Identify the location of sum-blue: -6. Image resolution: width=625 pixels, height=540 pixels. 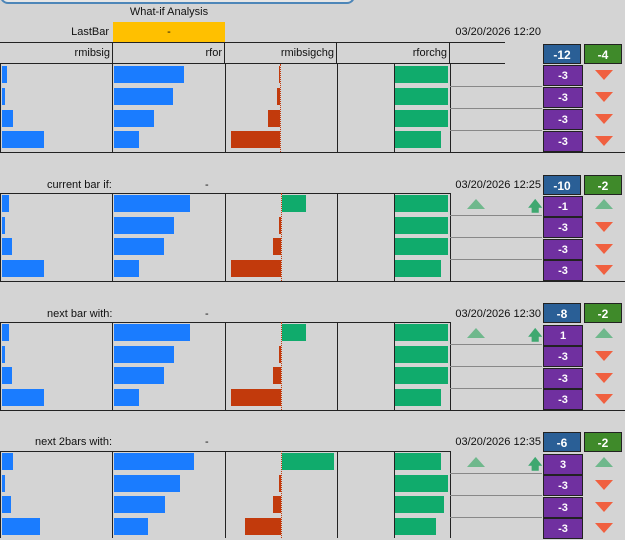
(562, 442).